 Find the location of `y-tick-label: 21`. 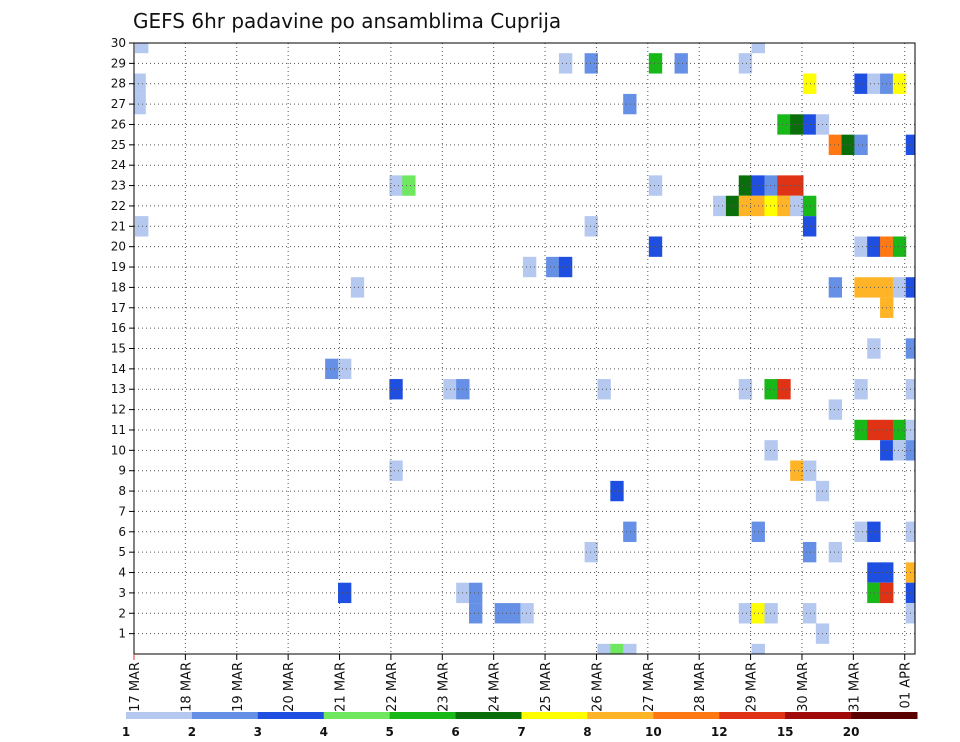

y-tick-label: 21 is located at coordinates (118, 226).